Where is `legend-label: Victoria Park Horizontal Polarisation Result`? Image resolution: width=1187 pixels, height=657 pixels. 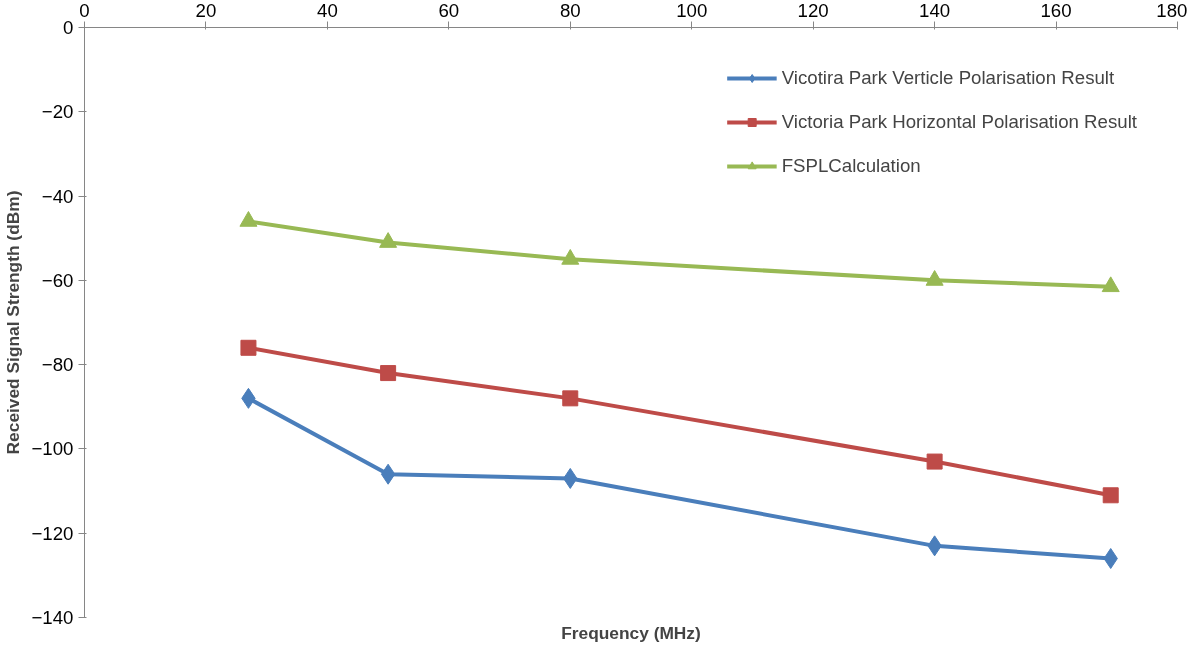 legend-label: Victoria Park Horizontal Polarisation Result is located at coordinates (959, 122).